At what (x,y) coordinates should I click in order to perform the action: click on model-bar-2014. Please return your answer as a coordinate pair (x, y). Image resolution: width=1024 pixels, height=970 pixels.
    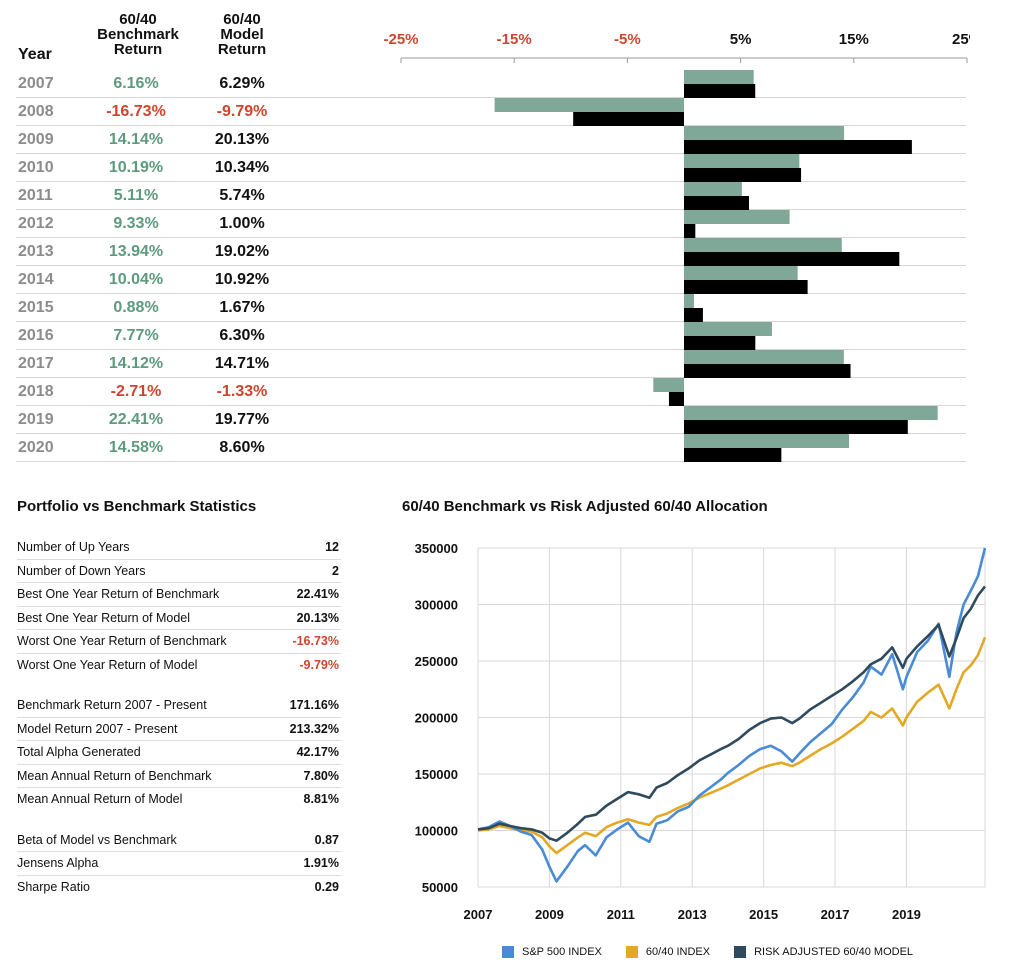
    Looking at the image, I should click on (746, 287).